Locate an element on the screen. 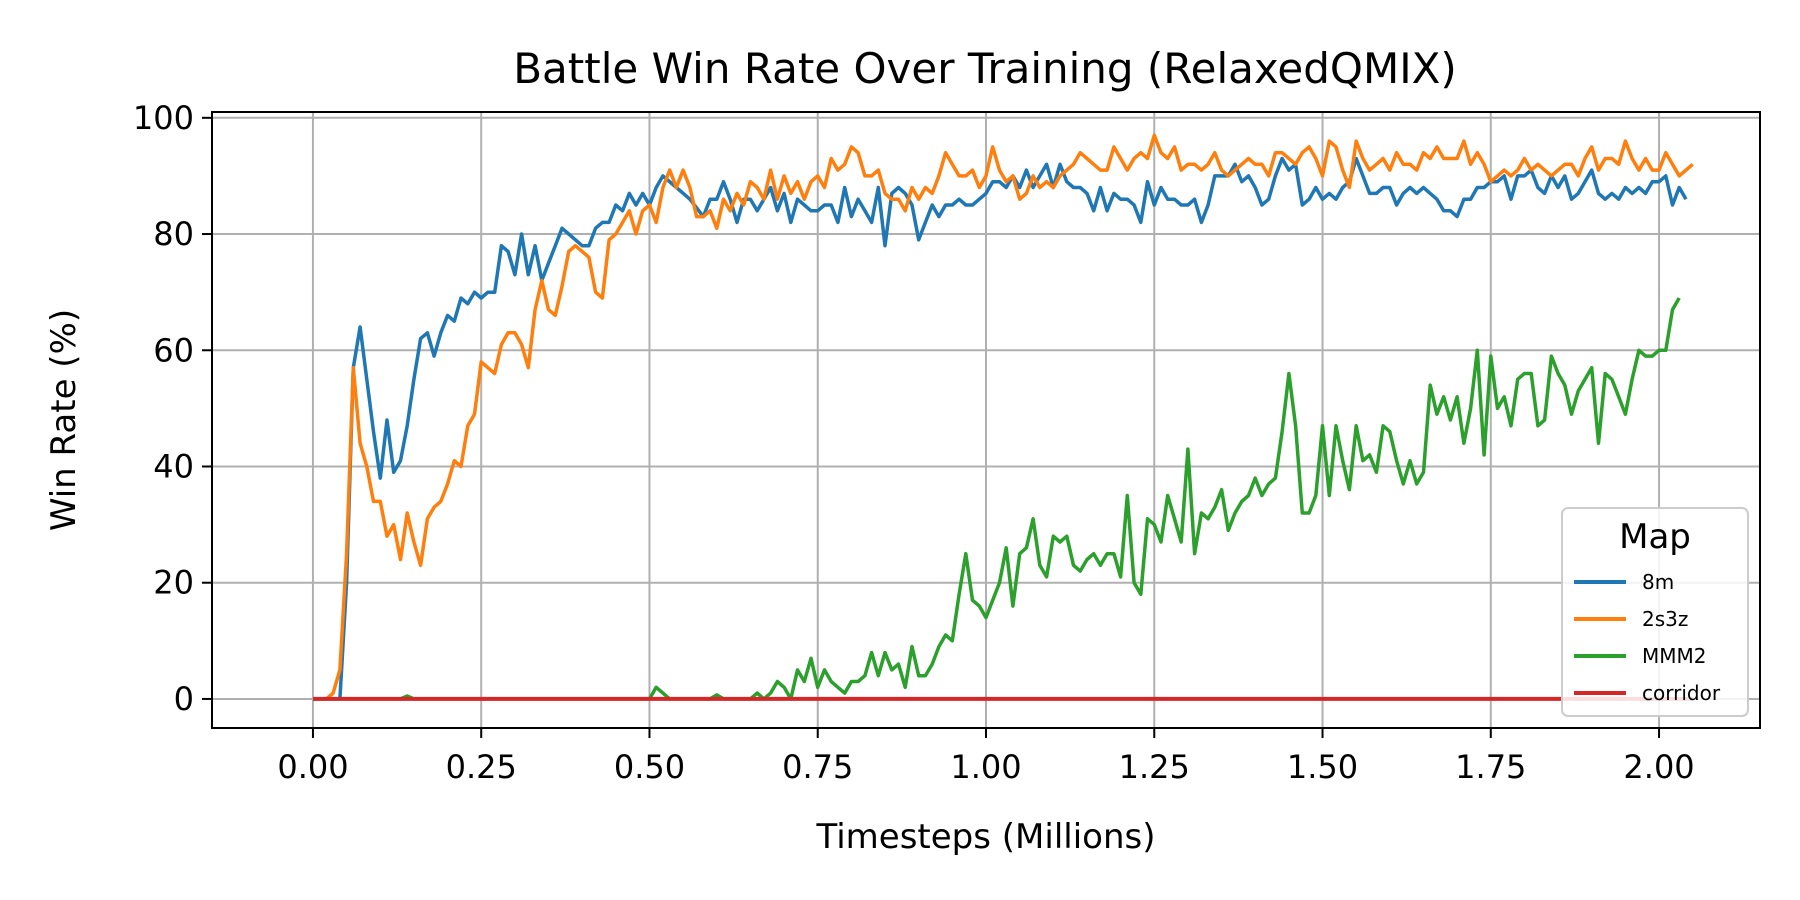  x-tick-label: 1.00 is located at coordinates (985, 767).